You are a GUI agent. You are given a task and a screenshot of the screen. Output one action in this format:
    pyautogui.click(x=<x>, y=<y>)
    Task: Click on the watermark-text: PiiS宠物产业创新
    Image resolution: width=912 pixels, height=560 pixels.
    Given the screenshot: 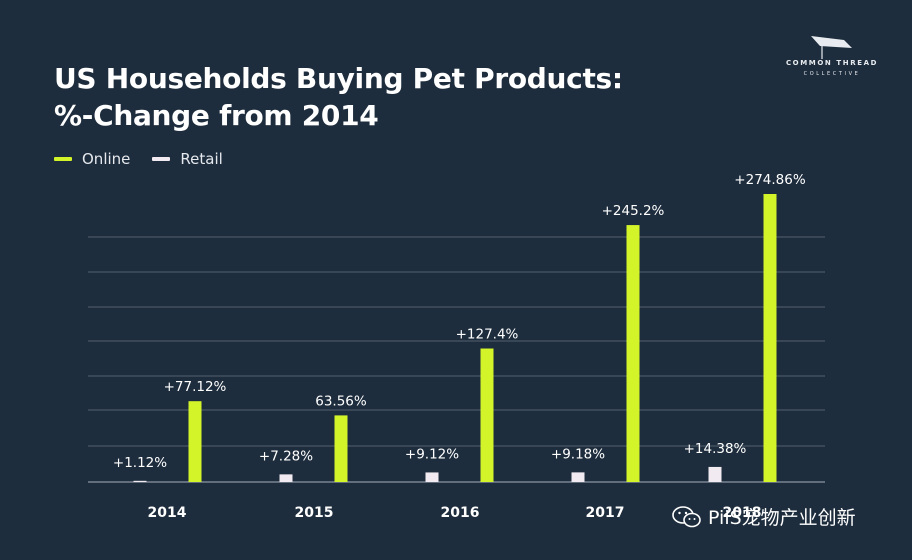 What is the action you would take?
    pyautogui.click(x=782, y=518)
    